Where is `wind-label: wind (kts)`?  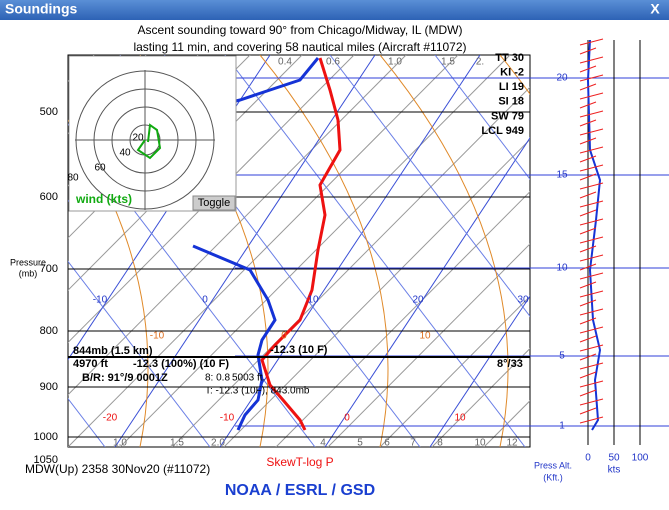 wind-label: wind (kts) is located at coordinates (103, 199).